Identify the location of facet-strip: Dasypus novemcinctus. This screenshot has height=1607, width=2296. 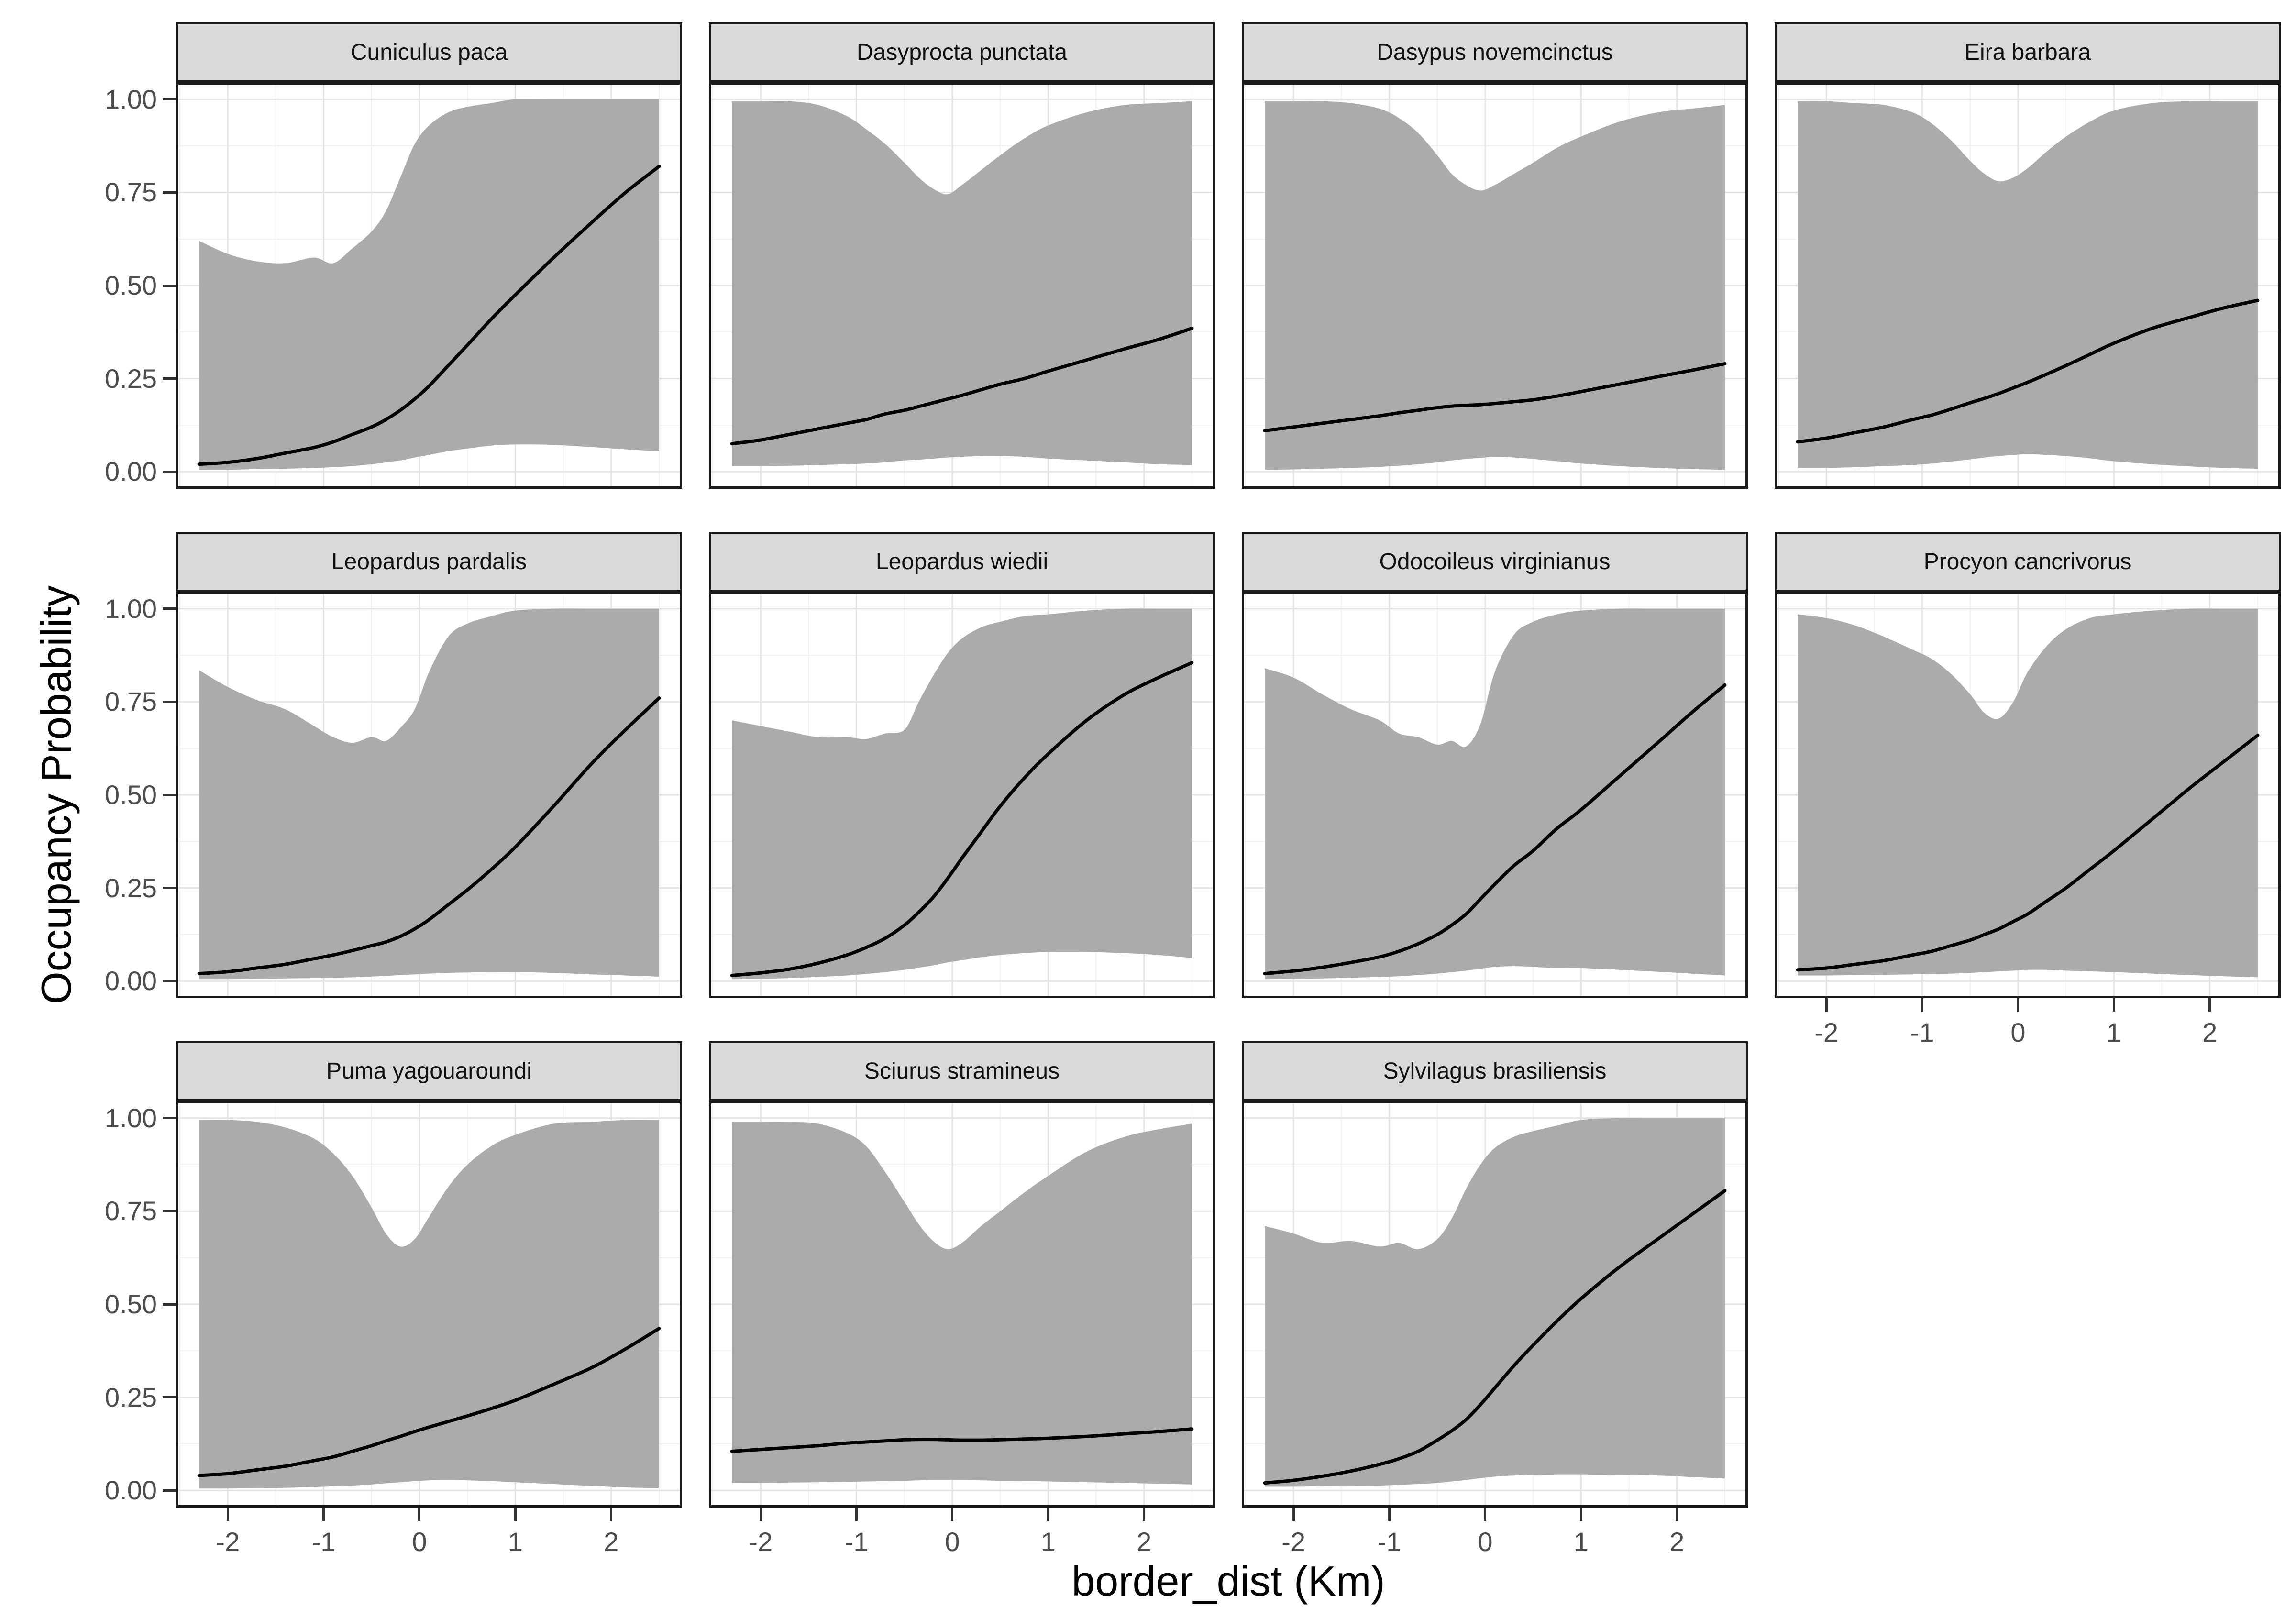
(1495, 52).